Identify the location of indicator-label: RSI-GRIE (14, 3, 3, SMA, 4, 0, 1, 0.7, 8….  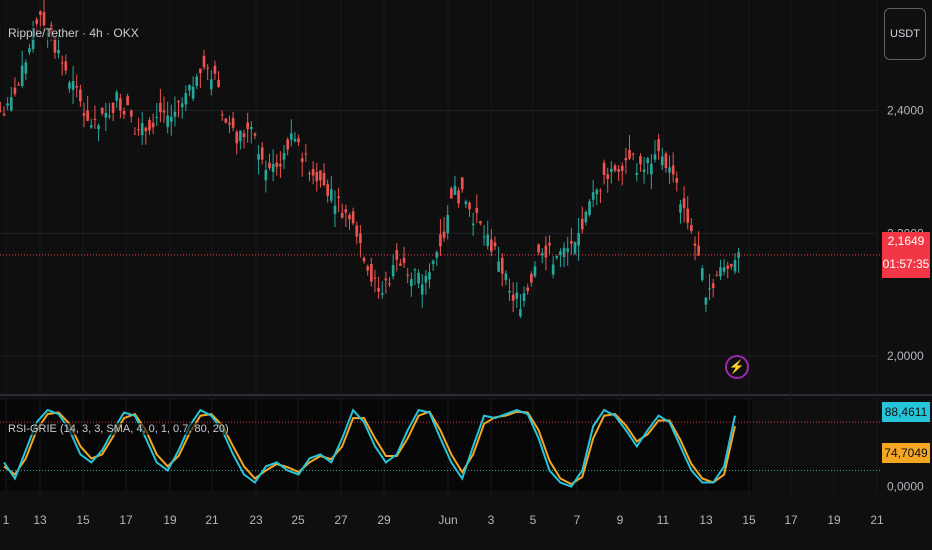
(118, 429).